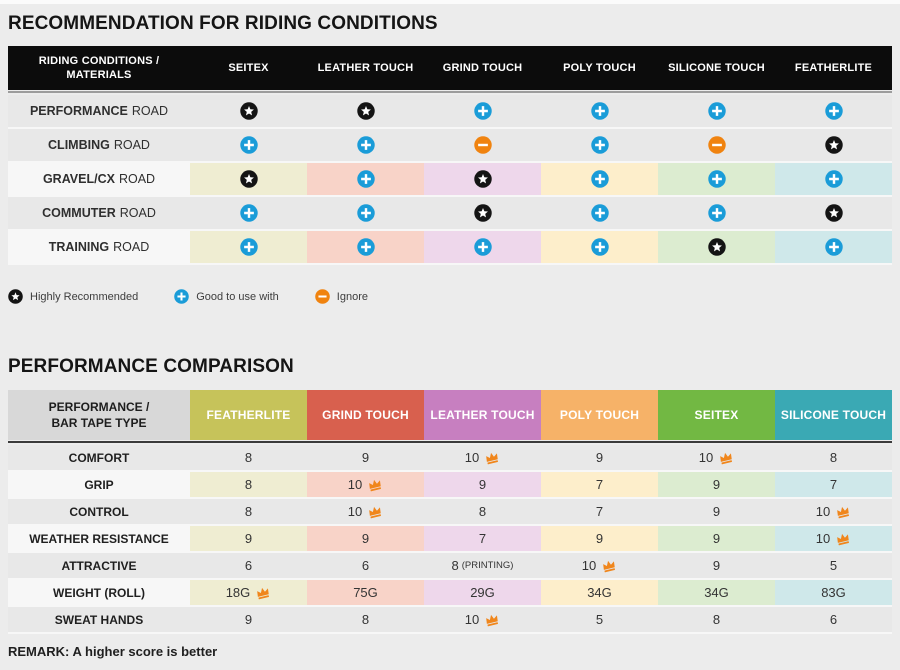  What do you see at coordinates (84, 296) in the screenshot?
I see `legend-label: Highly Recommended` at bounding box center [84, 296].